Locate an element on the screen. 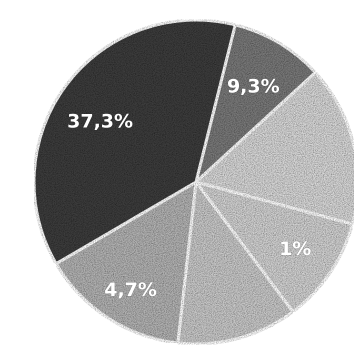  pie-slice-label-1: 9,3% is located at coordinates (253, 87).